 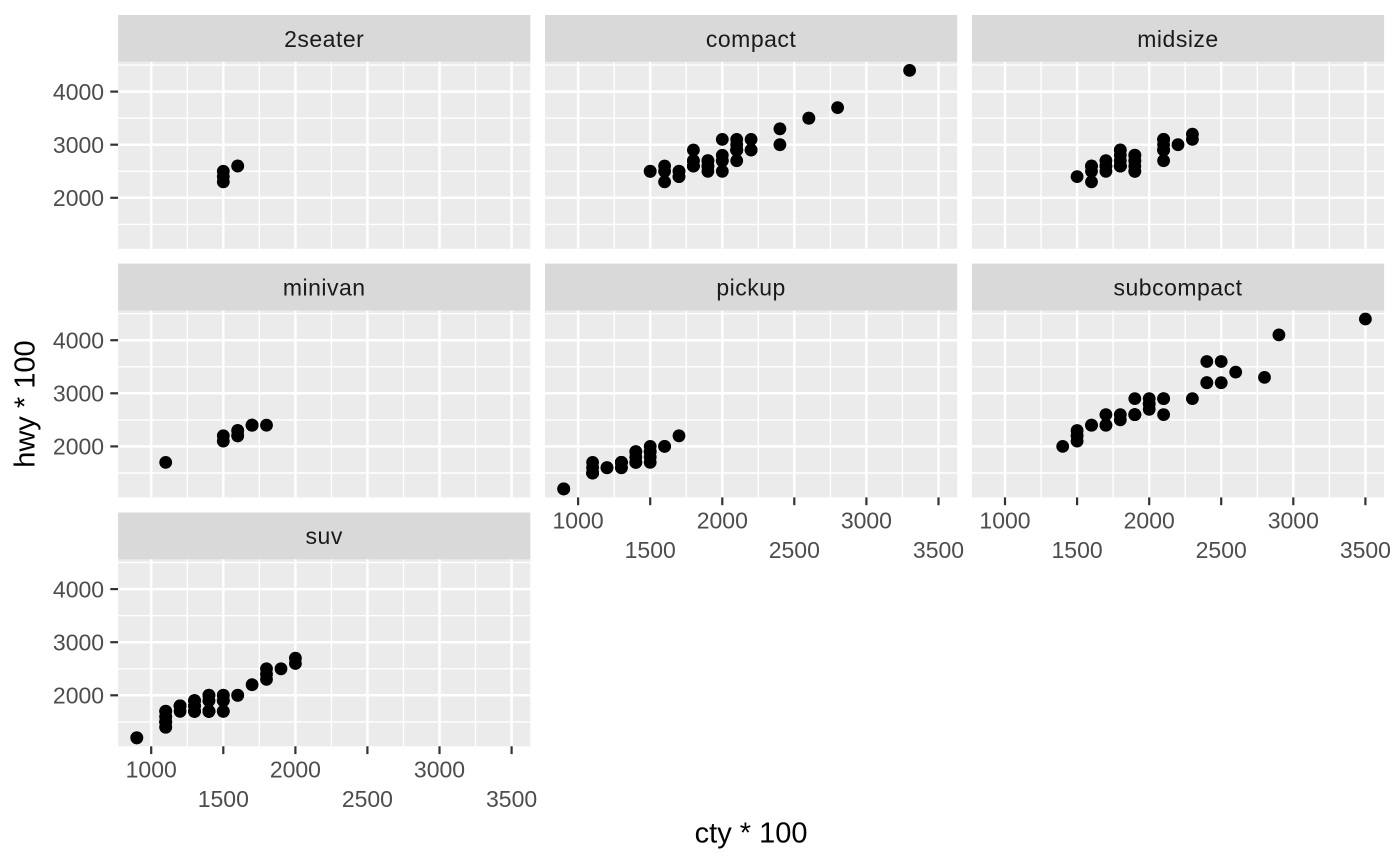 What do you see at coordinates (1177, 39) in the screenshot?
I see `svg-text: midsize` at bounding box center [1177, 39].